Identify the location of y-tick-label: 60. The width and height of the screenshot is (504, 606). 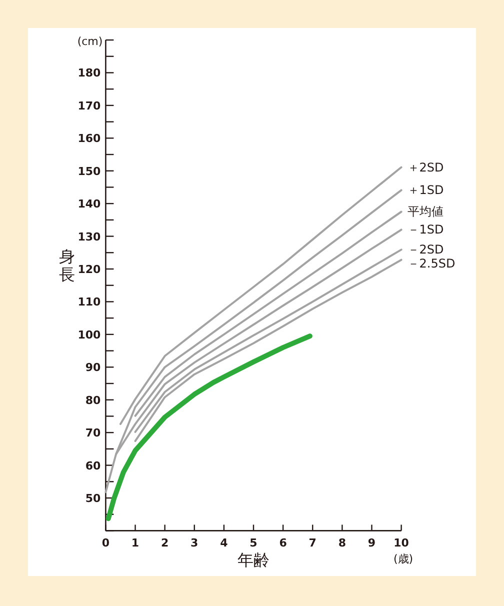
(93, 465).